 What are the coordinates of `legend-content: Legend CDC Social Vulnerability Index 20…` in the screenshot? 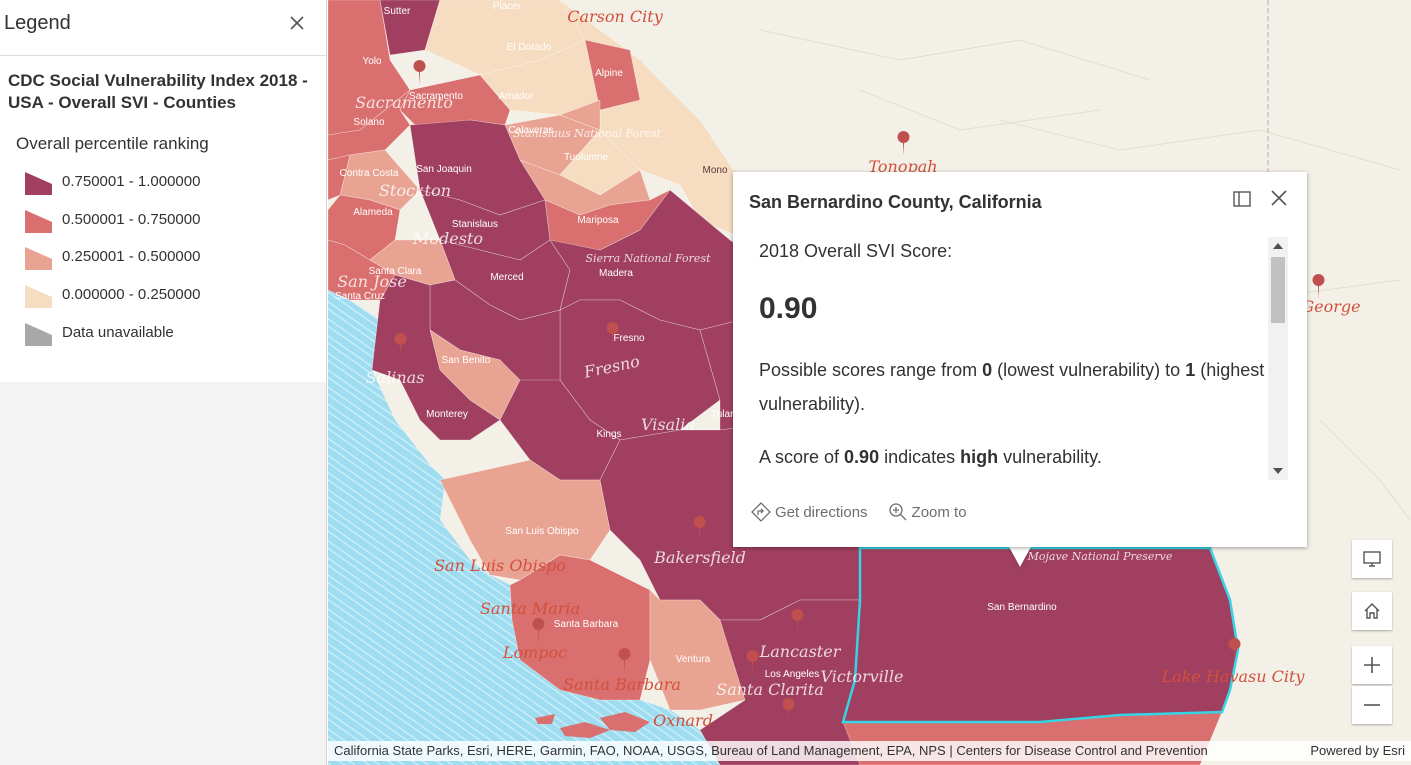 It's located at (163, 191).